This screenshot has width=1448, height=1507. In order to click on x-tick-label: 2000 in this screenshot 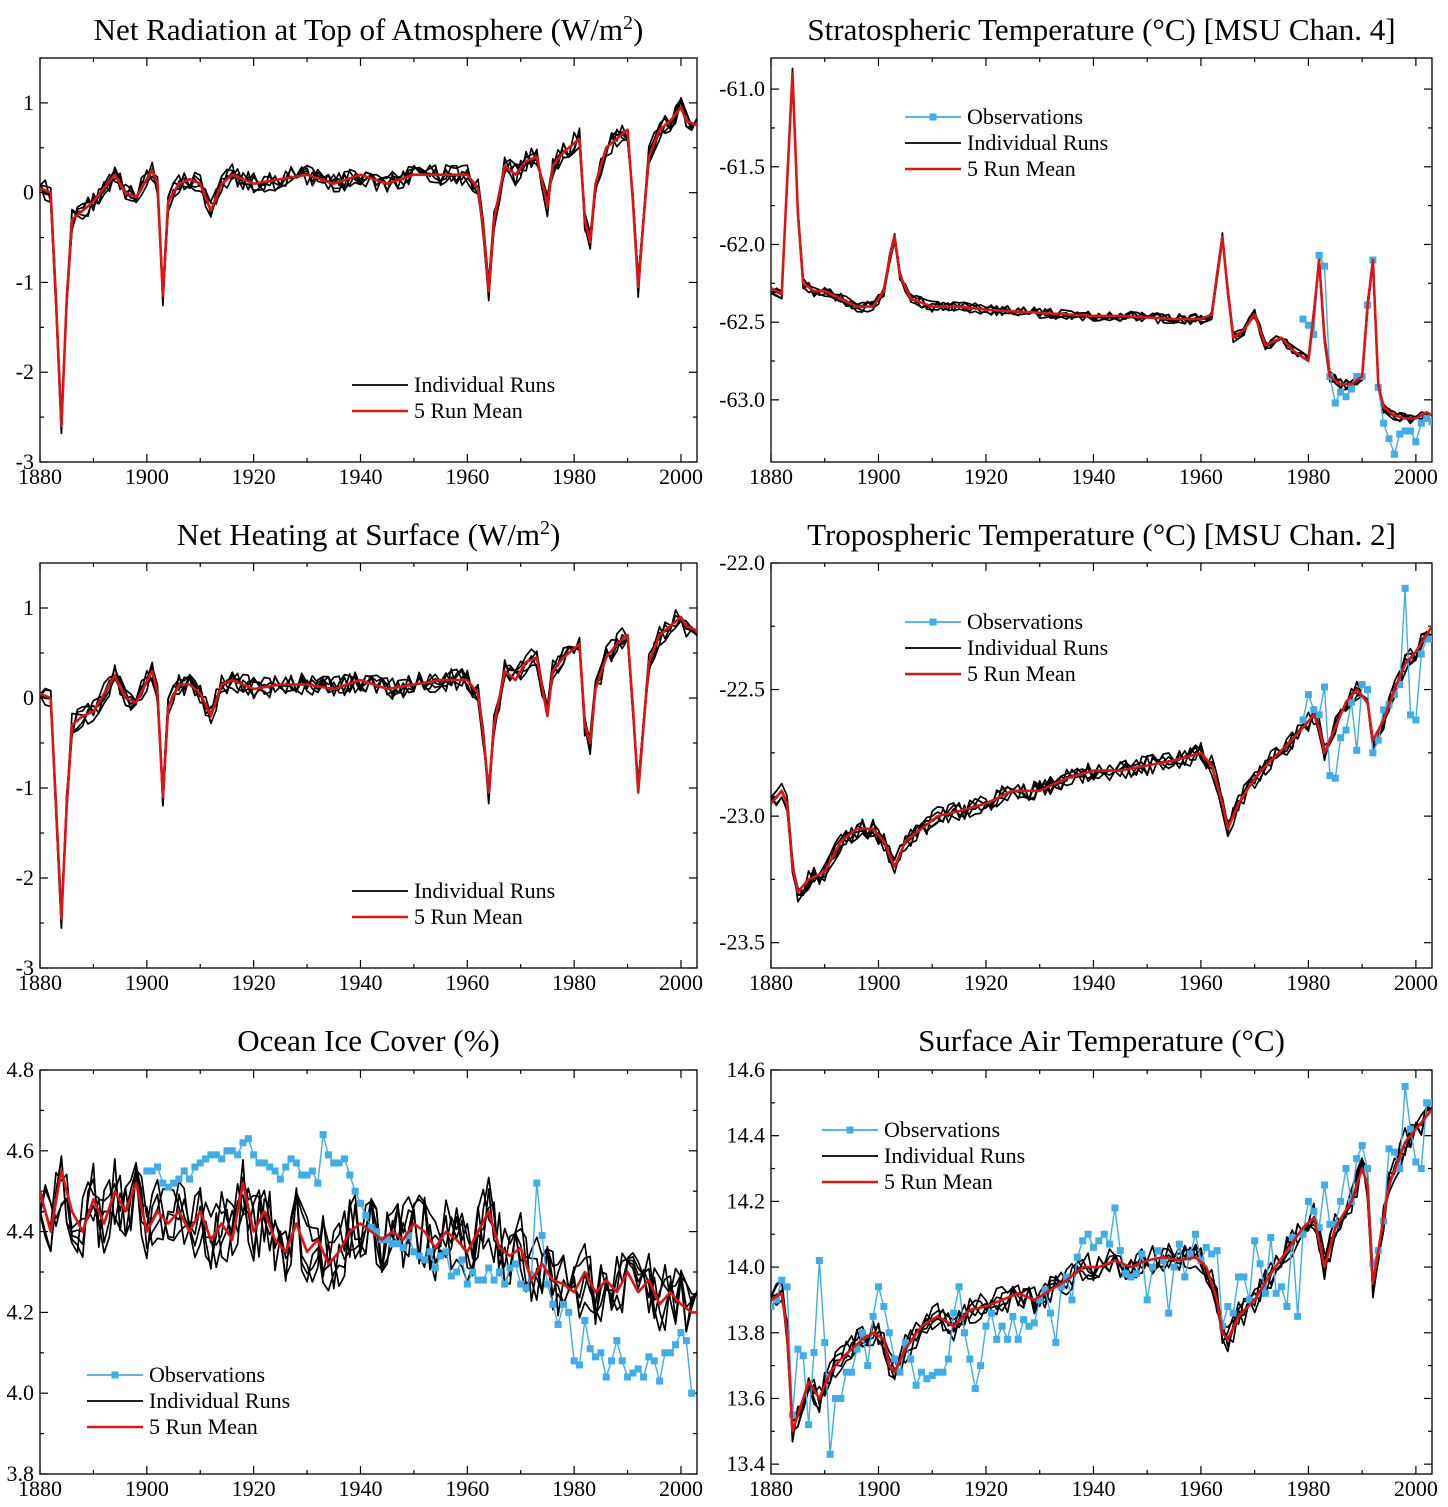, I will do `click(681, 476)`.